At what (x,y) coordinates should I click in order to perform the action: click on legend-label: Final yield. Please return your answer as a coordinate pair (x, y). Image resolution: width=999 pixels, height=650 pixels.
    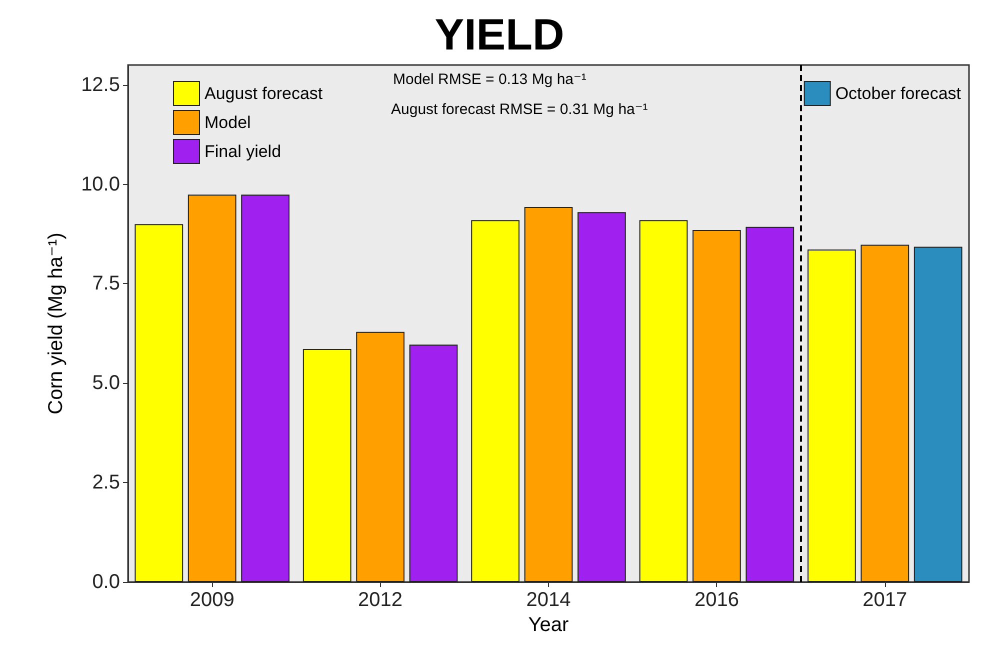
    Looking at the image, I should click on (243, 151).